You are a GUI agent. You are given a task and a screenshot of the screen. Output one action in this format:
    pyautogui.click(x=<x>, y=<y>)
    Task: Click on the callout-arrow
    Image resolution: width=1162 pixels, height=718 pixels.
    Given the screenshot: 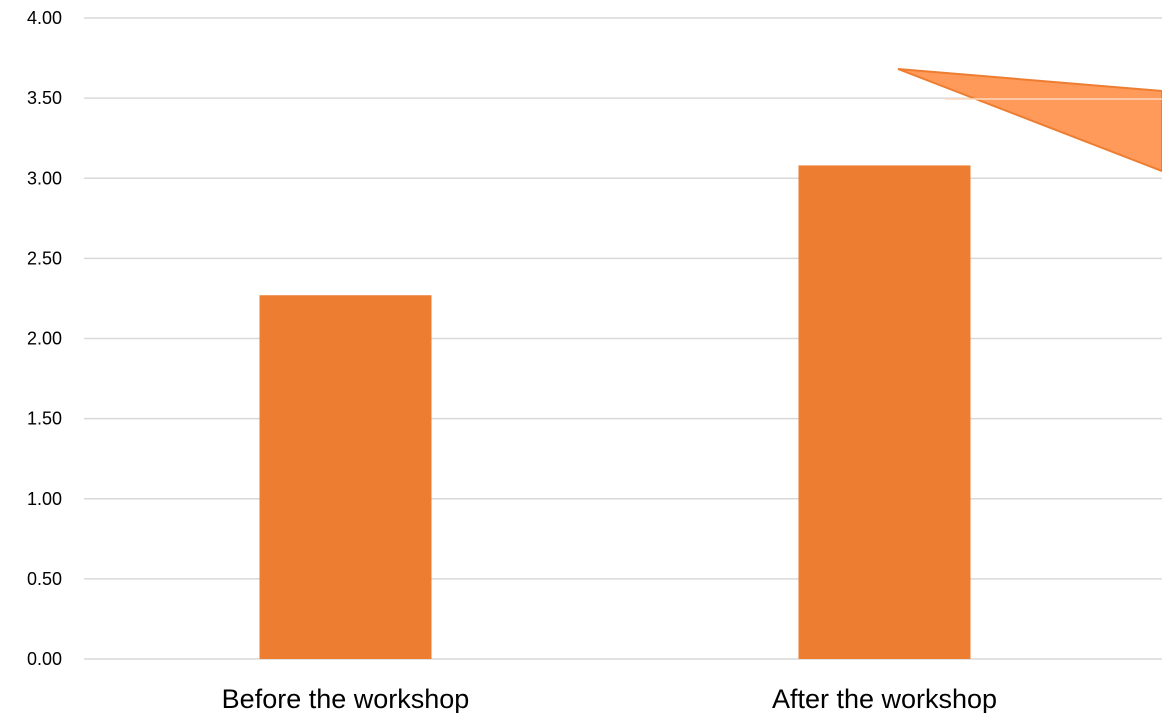 What is the action you would take?
    pyautogui.click(x=1029, y=120)
    